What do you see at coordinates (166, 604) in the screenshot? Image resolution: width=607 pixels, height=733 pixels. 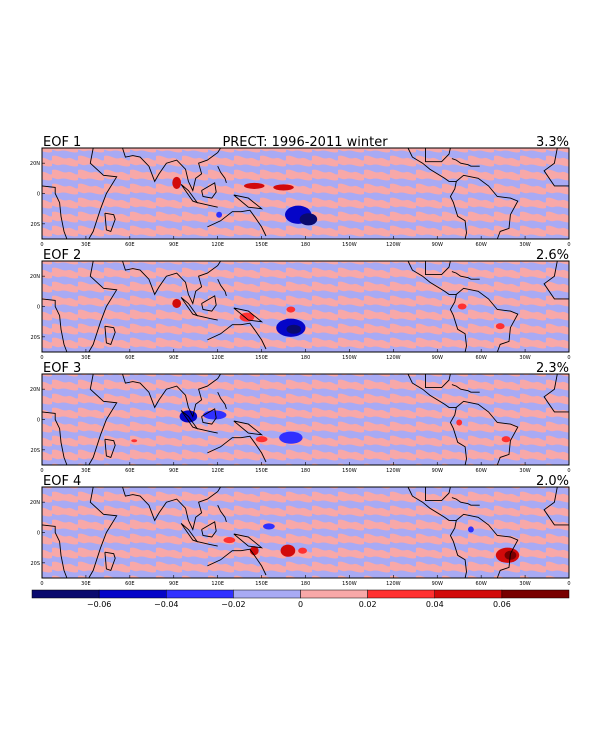 I see `colorbar-label: −0.04` at bounding box center [166, 604].